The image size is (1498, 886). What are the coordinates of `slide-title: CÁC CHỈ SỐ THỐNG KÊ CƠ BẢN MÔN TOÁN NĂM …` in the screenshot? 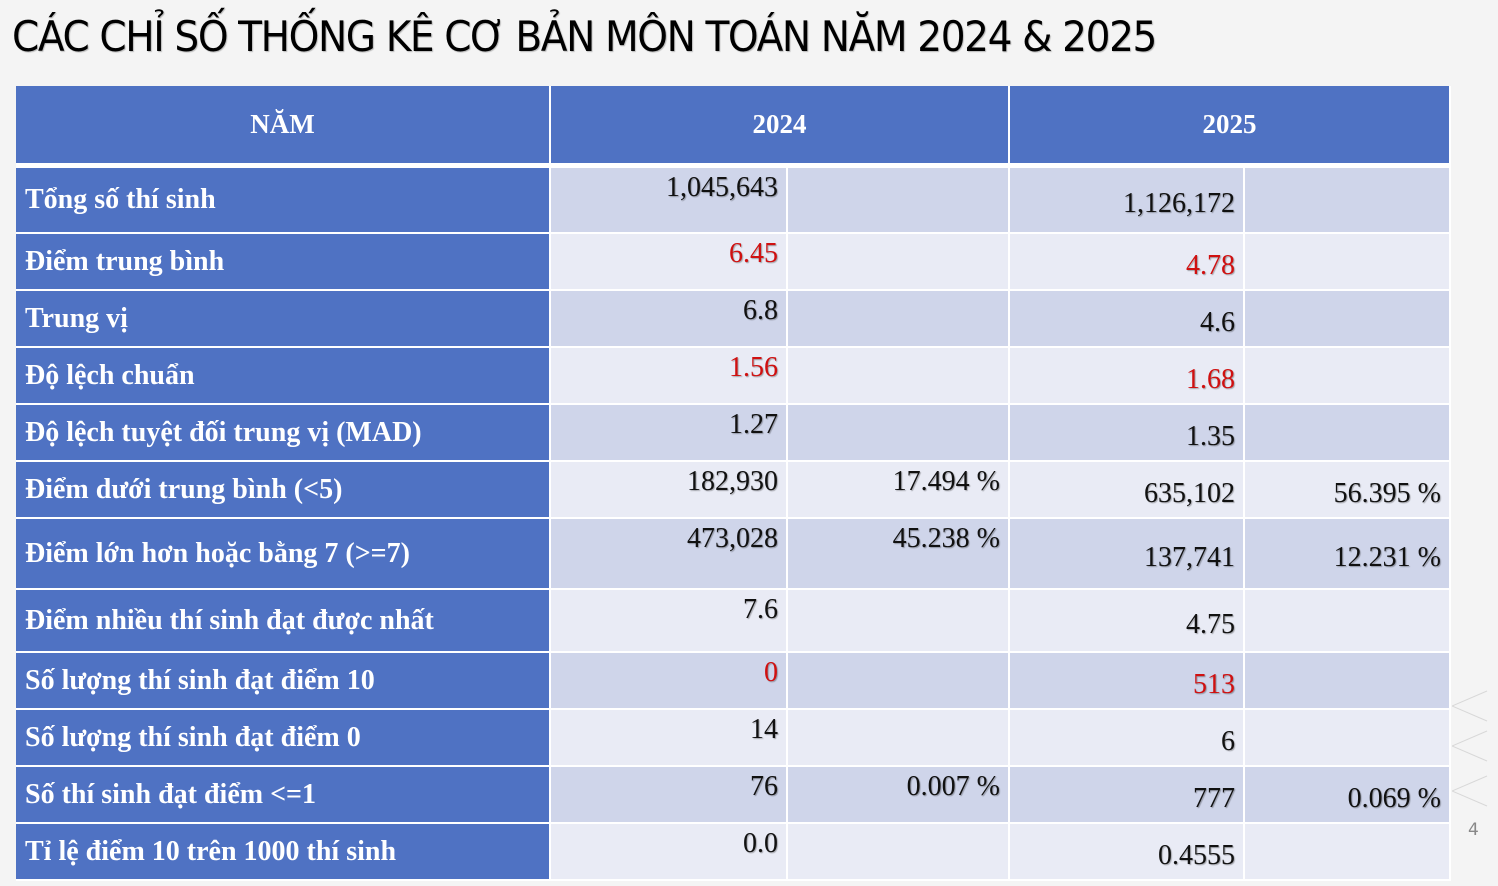 It's located at (584, 36).